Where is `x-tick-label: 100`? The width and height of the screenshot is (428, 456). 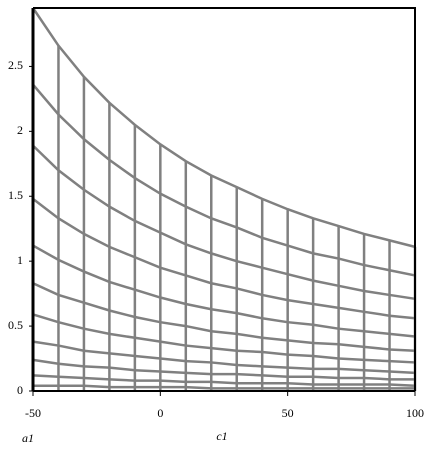 x-tick-label: 100 is located at coordinates (415, 413).